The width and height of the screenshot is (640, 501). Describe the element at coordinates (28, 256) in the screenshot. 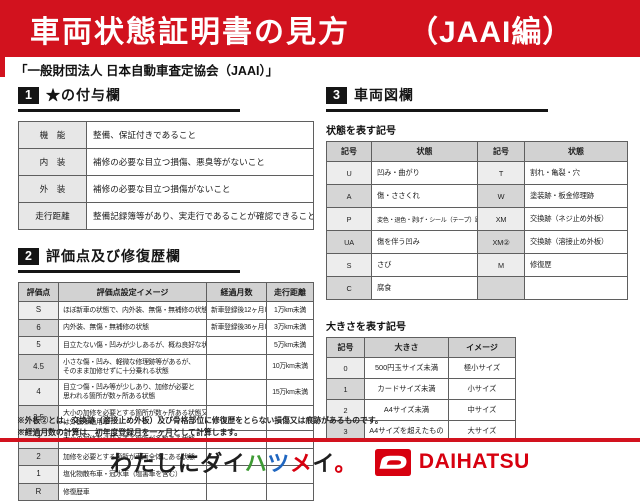

I see `section-number-badge: 2` at that location.